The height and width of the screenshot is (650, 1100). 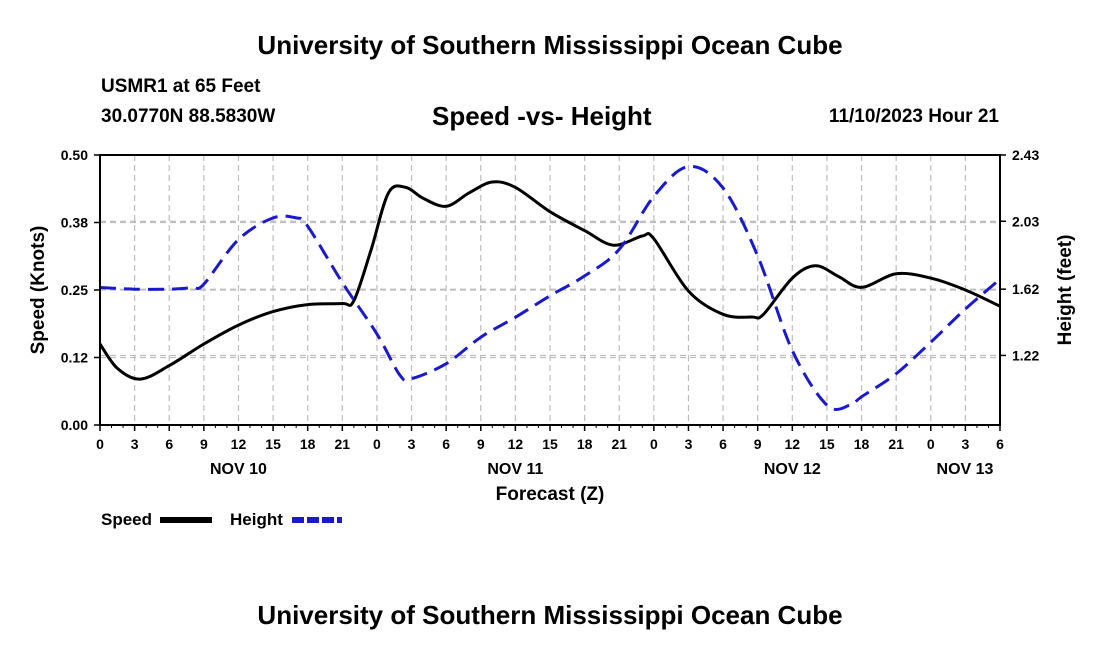 What do you see at coordinates (792, 469) in the screenshot?
I see `day-label: NOV 12` at bounding box center [792, 469].